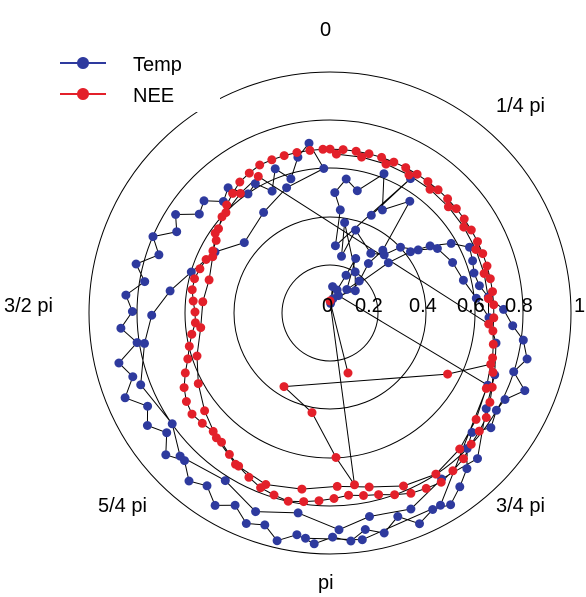  What do you see at coordinates (28, 306) in the screenshot?
I see `angle-label-three-half-pi: 3/2 pi` at bounding box center [28, 306].